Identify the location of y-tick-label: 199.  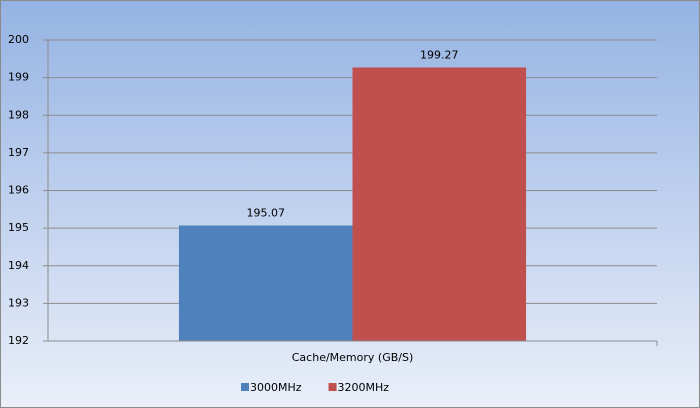
(18, 77).